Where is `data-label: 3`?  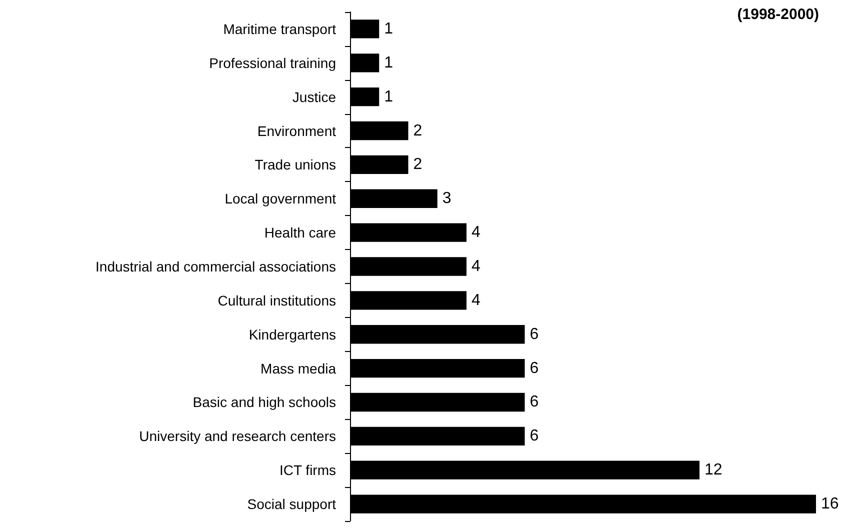 data-label: 3 is located at coordinates (447, 199).